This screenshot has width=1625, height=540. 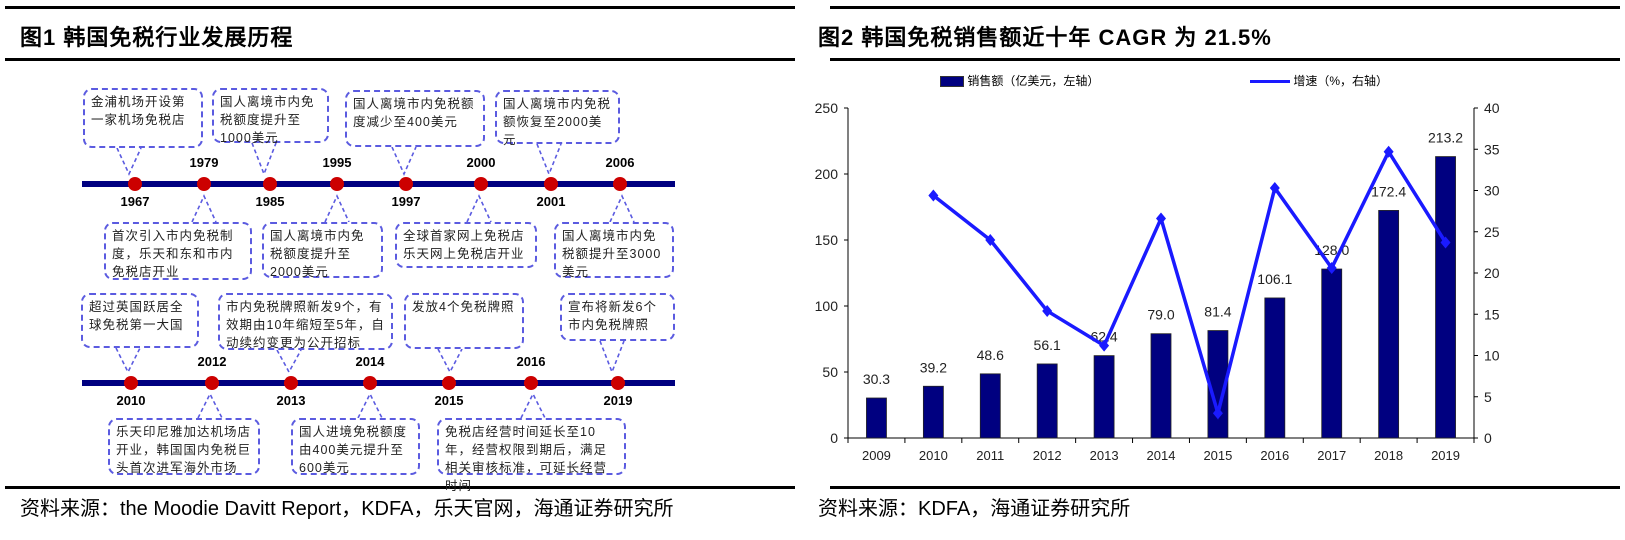 I want to click on event-callout: 国人进境免税额度由400美元提升至600美元, so click(x=355, y=446).